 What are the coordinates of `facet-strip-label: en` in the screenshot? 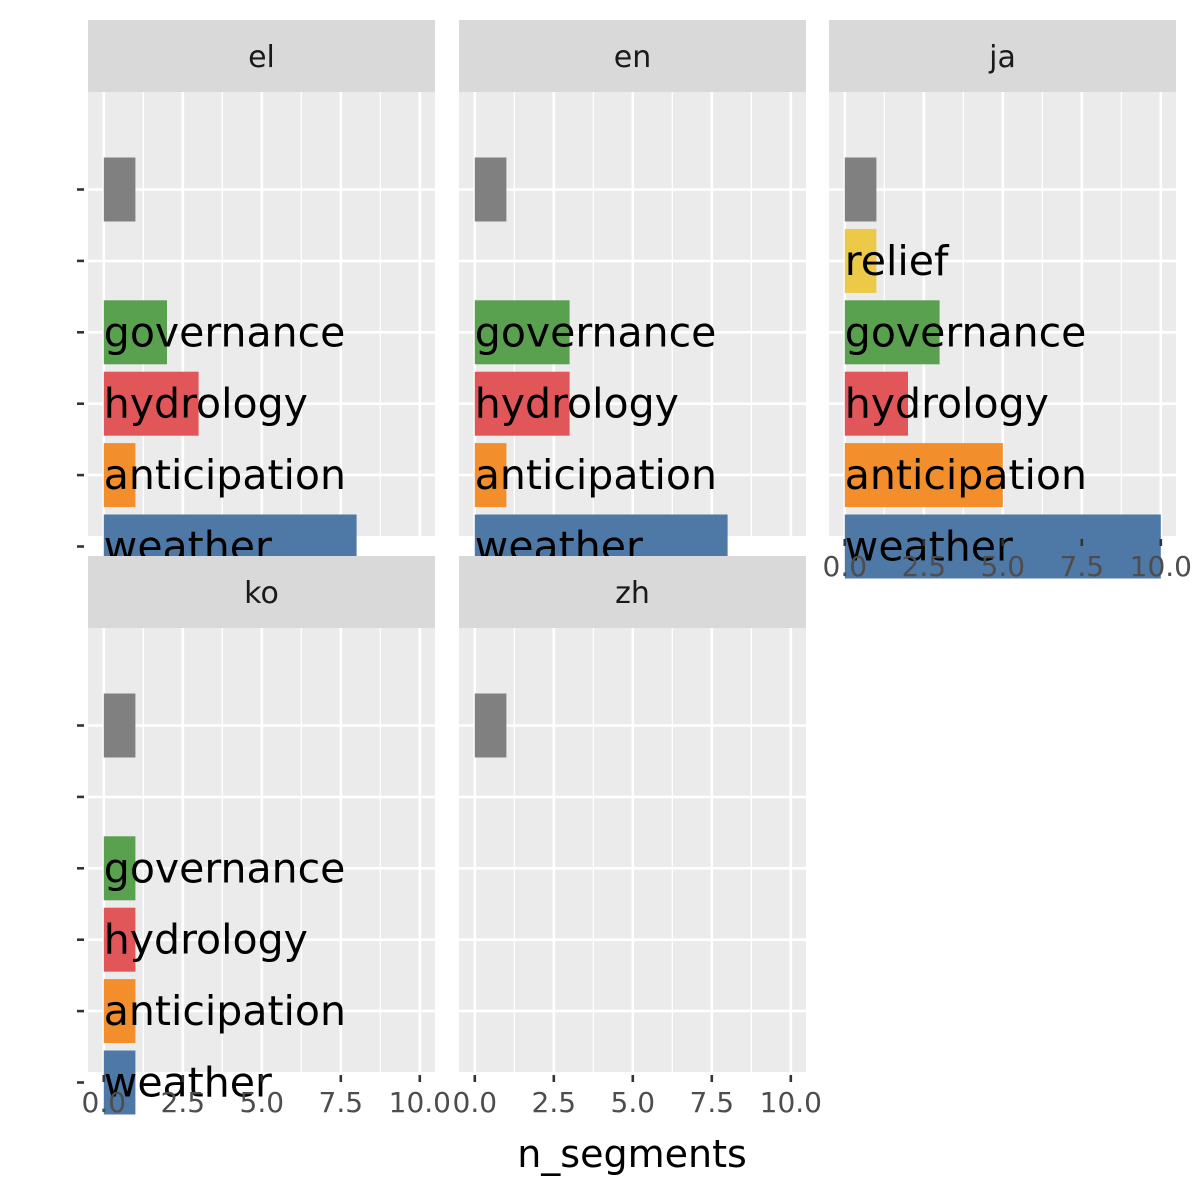 It's located at (632, 57).